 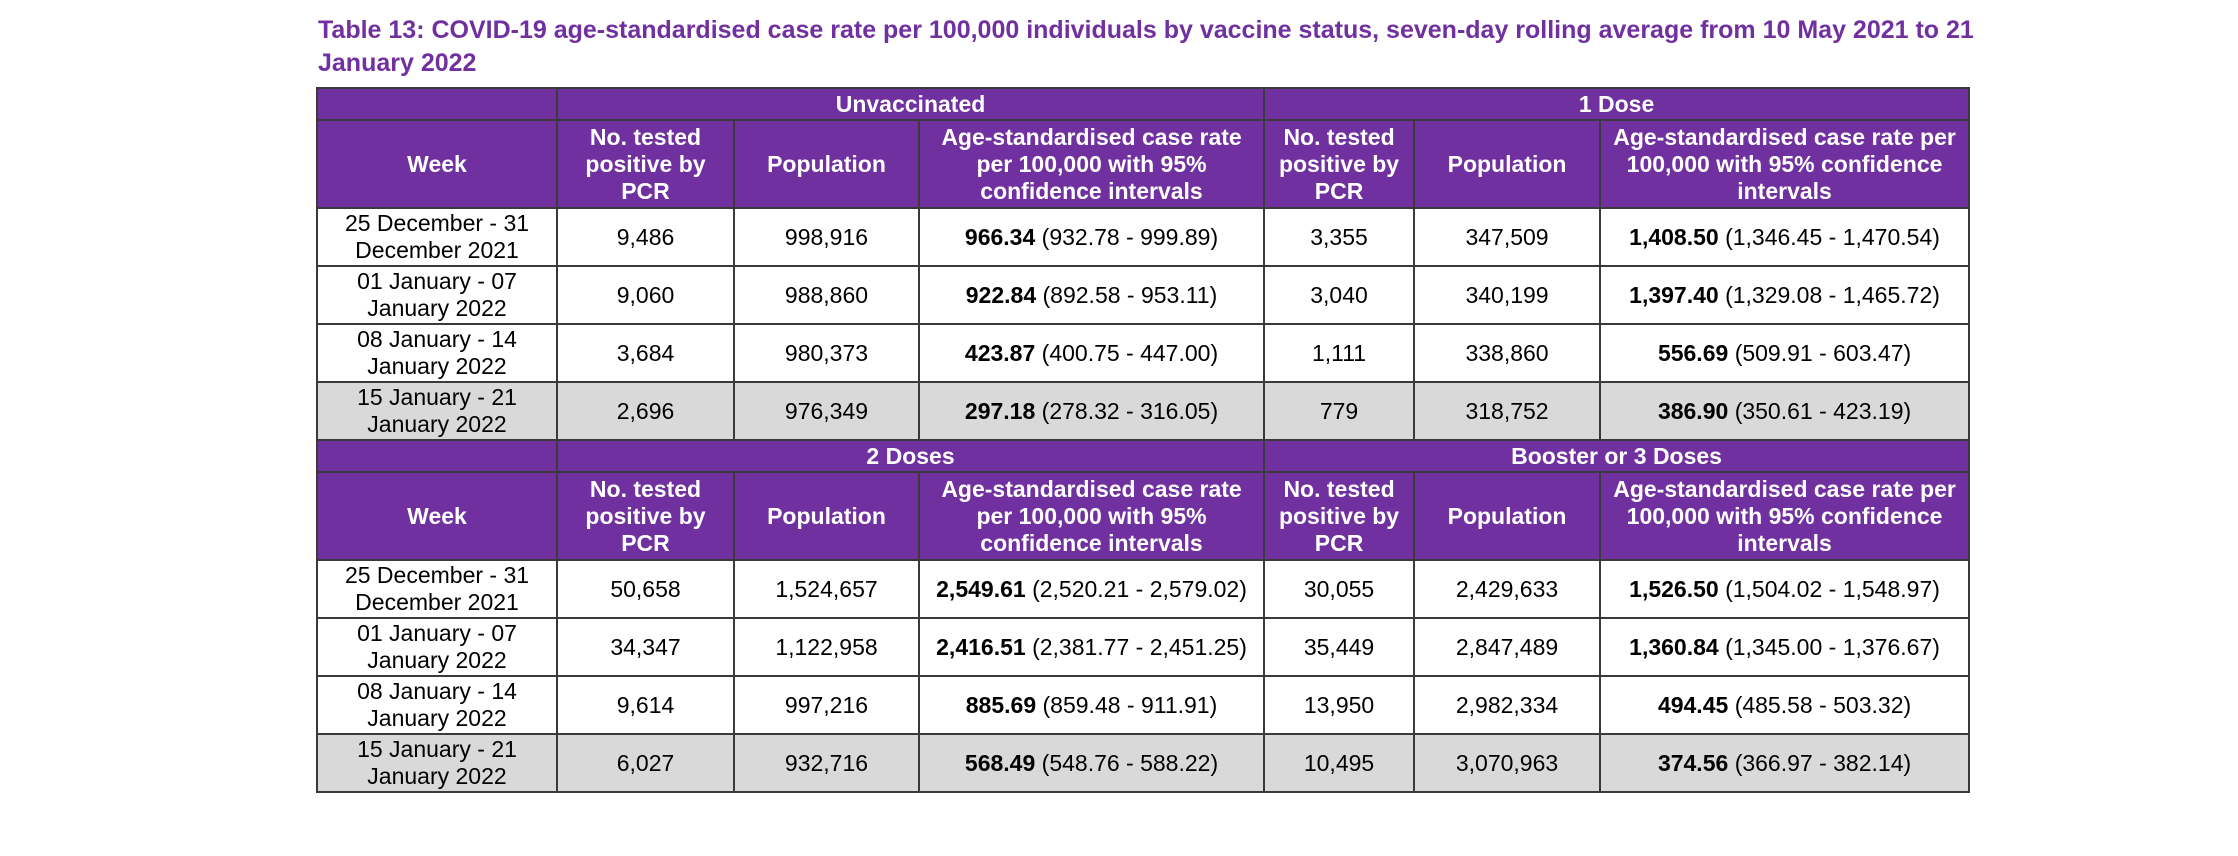 I want to click on confidence-interval: (548.76 - 588.22), so click(x=1130, y=762).